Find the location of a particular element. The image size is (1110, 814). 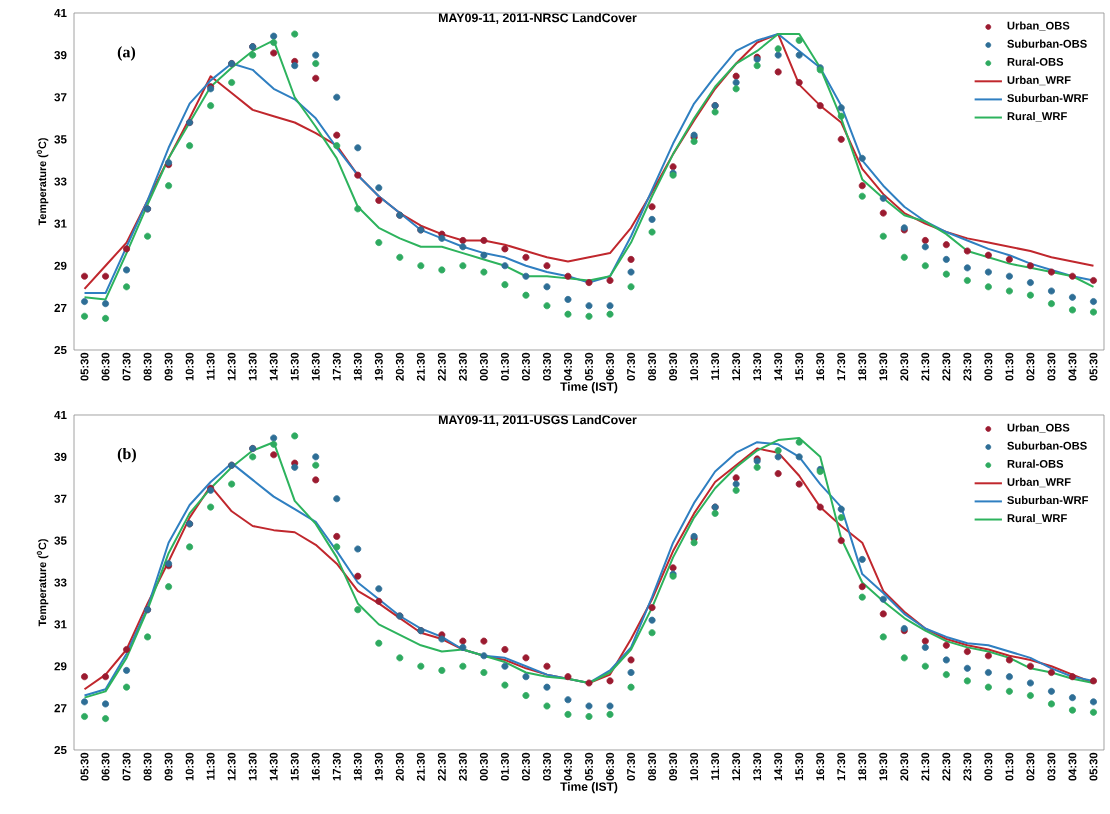

y-tick-label: 25 is located at coordinates (60, 750).